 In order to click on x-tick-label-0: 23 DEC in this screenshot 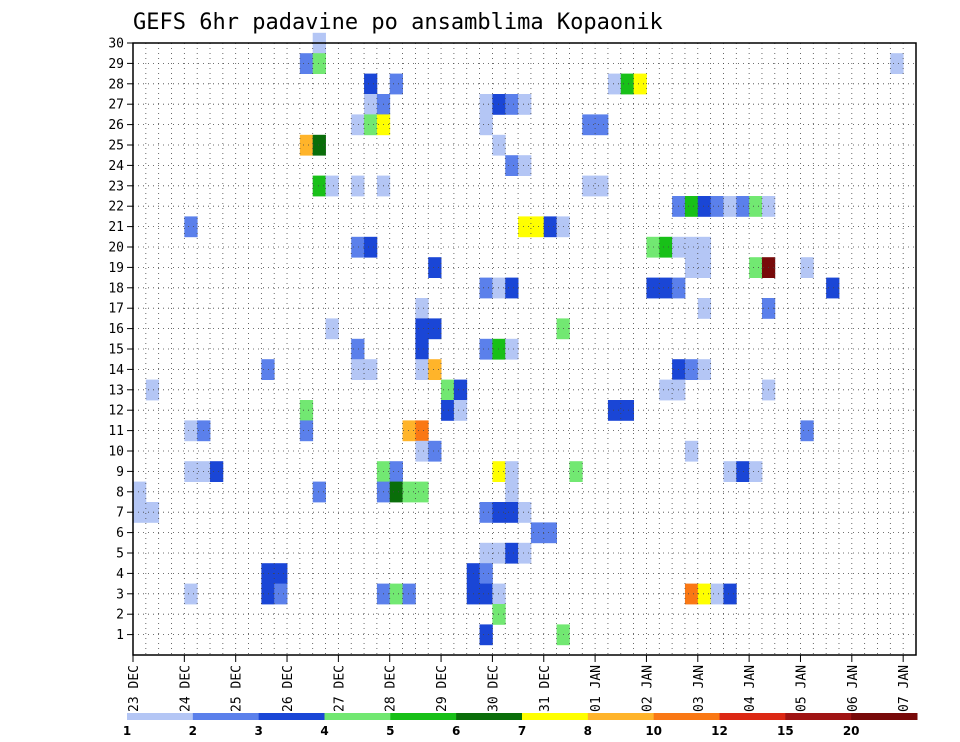, I will do `click(134, 688)`.